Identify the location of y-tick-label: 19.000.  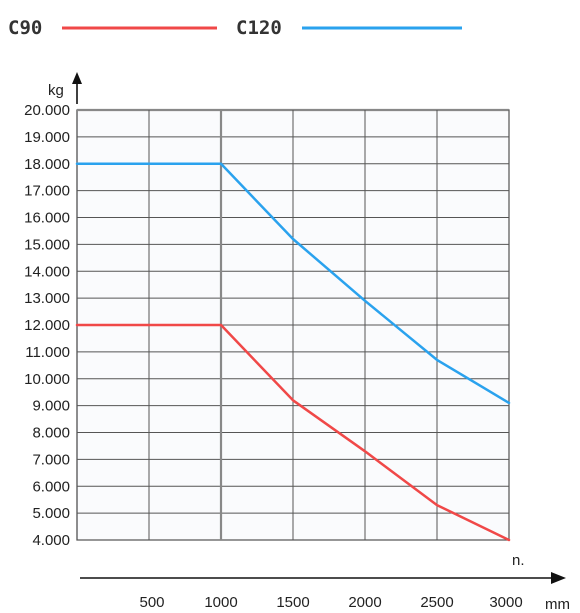
(47, 137).